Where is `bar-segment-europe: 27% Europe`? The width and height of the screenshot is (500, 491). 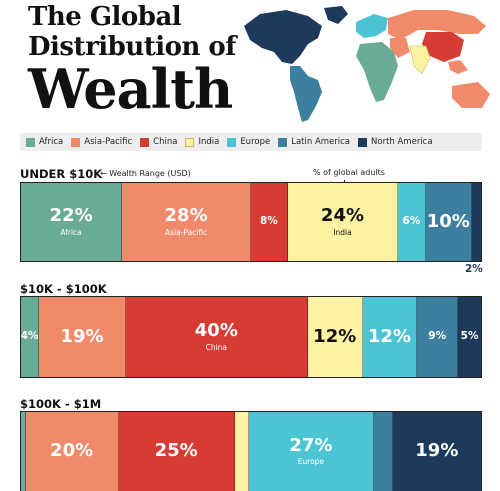
bar-segment-europe: 27% Europe is located at coordinates (311, 451).